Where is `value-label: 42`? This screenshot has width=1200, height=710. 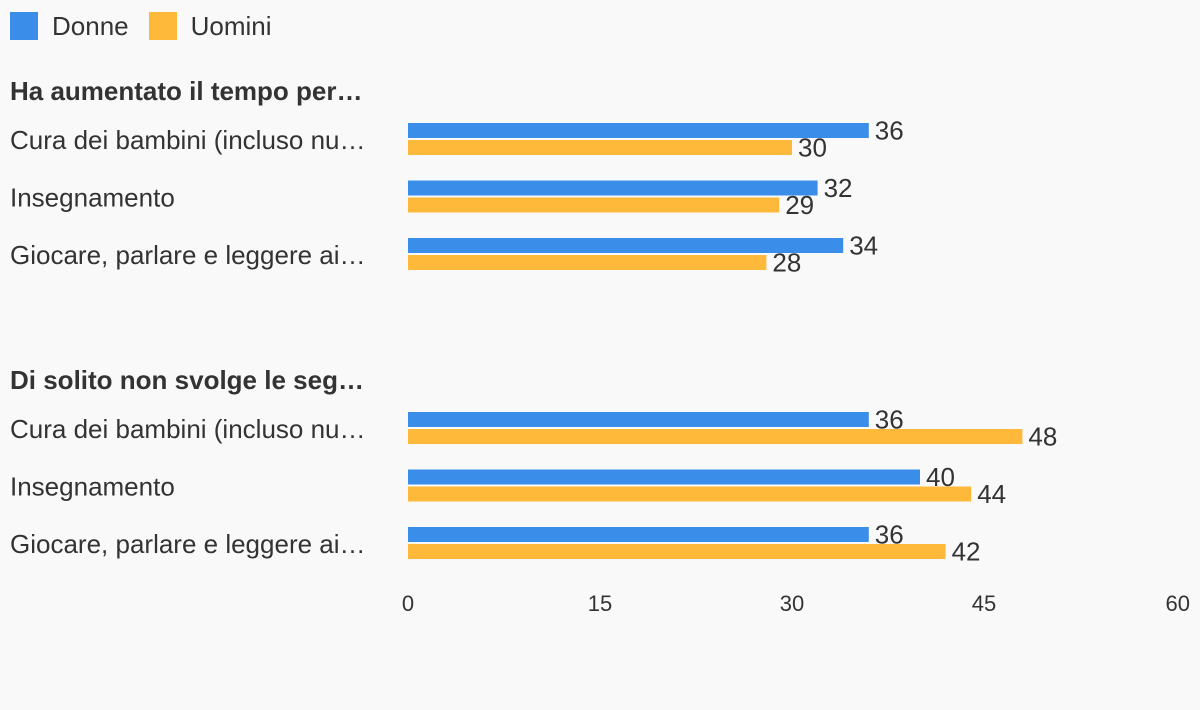 value-label: 42 is located at coordinates (966, 552).